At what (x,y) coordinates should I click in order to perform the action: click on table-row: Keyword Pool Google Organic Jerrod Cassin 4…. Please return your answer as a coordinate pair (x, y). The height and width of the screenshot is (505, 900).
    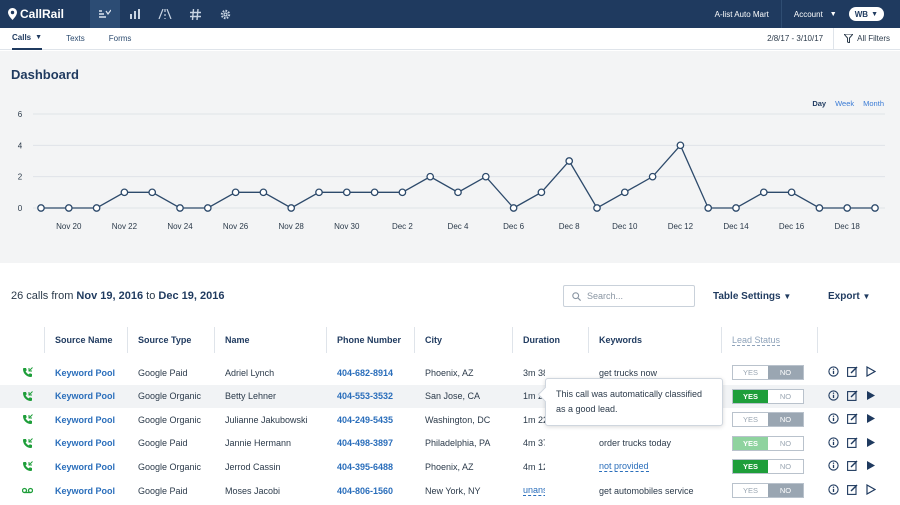
    Looking at the image, I should click on (450, 466).